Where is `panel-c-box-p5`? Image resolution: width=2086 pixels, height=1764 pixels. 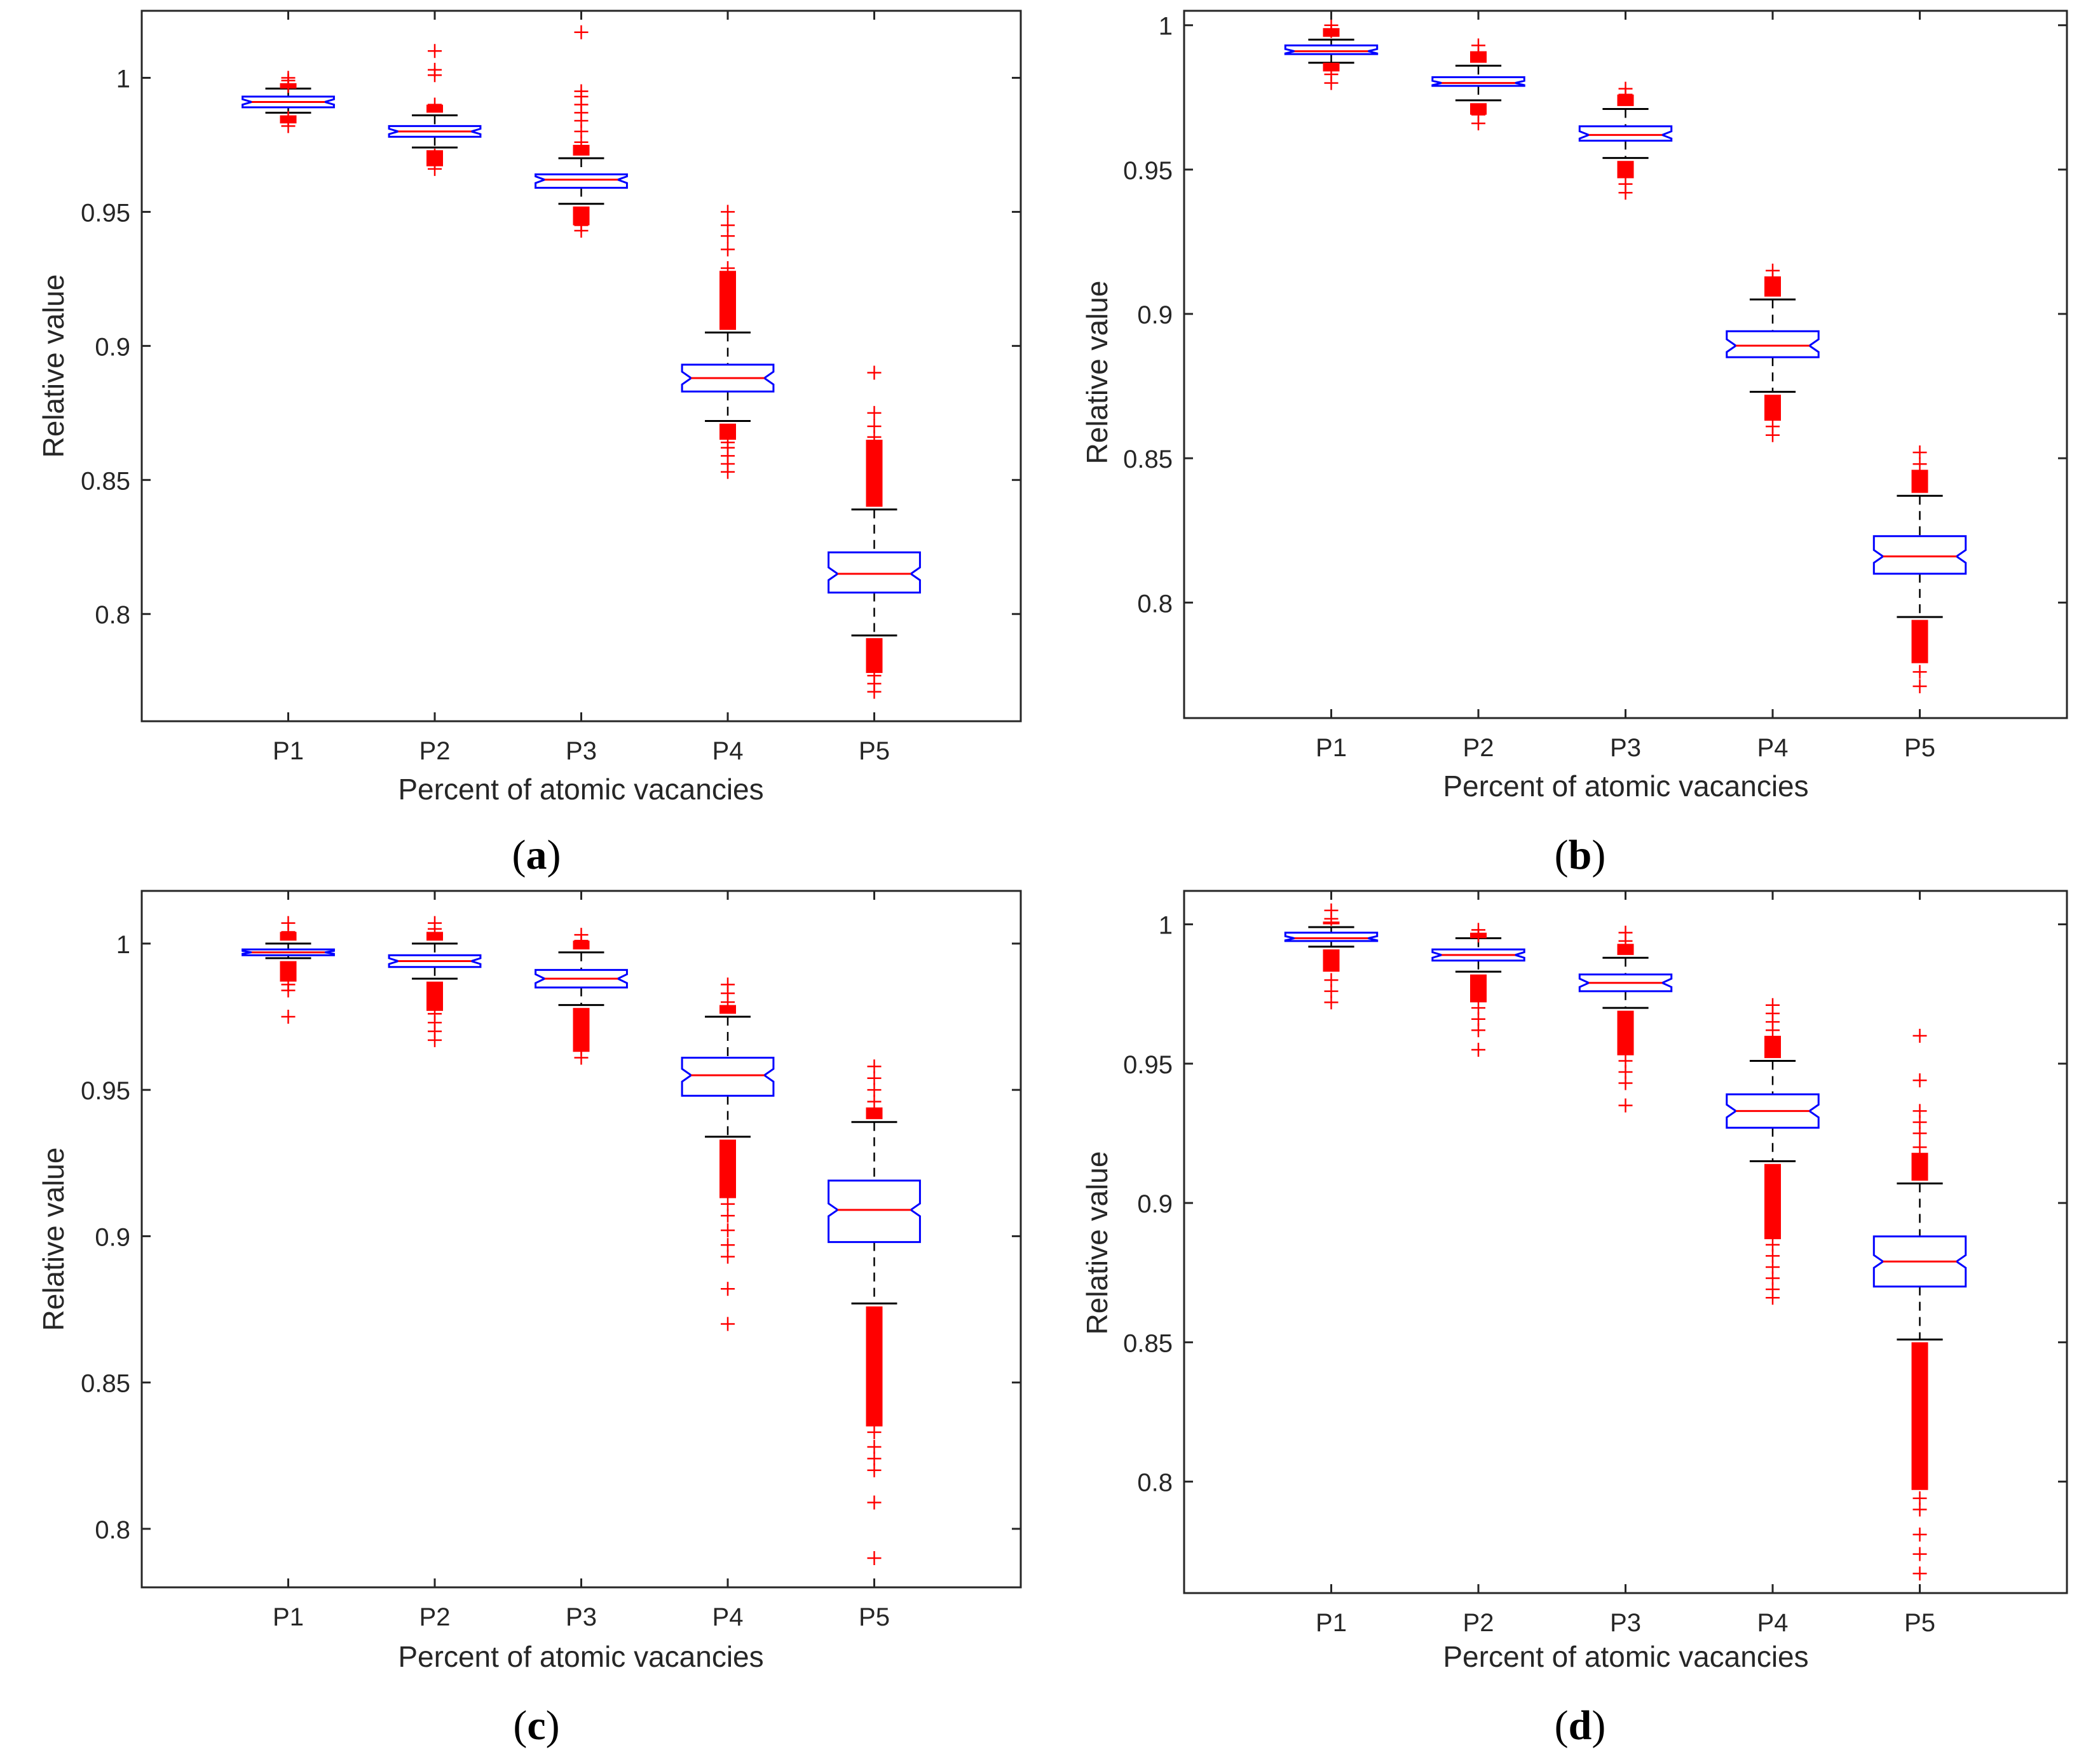 panel-c-box-p5 is located at coordinates (874, 1312).